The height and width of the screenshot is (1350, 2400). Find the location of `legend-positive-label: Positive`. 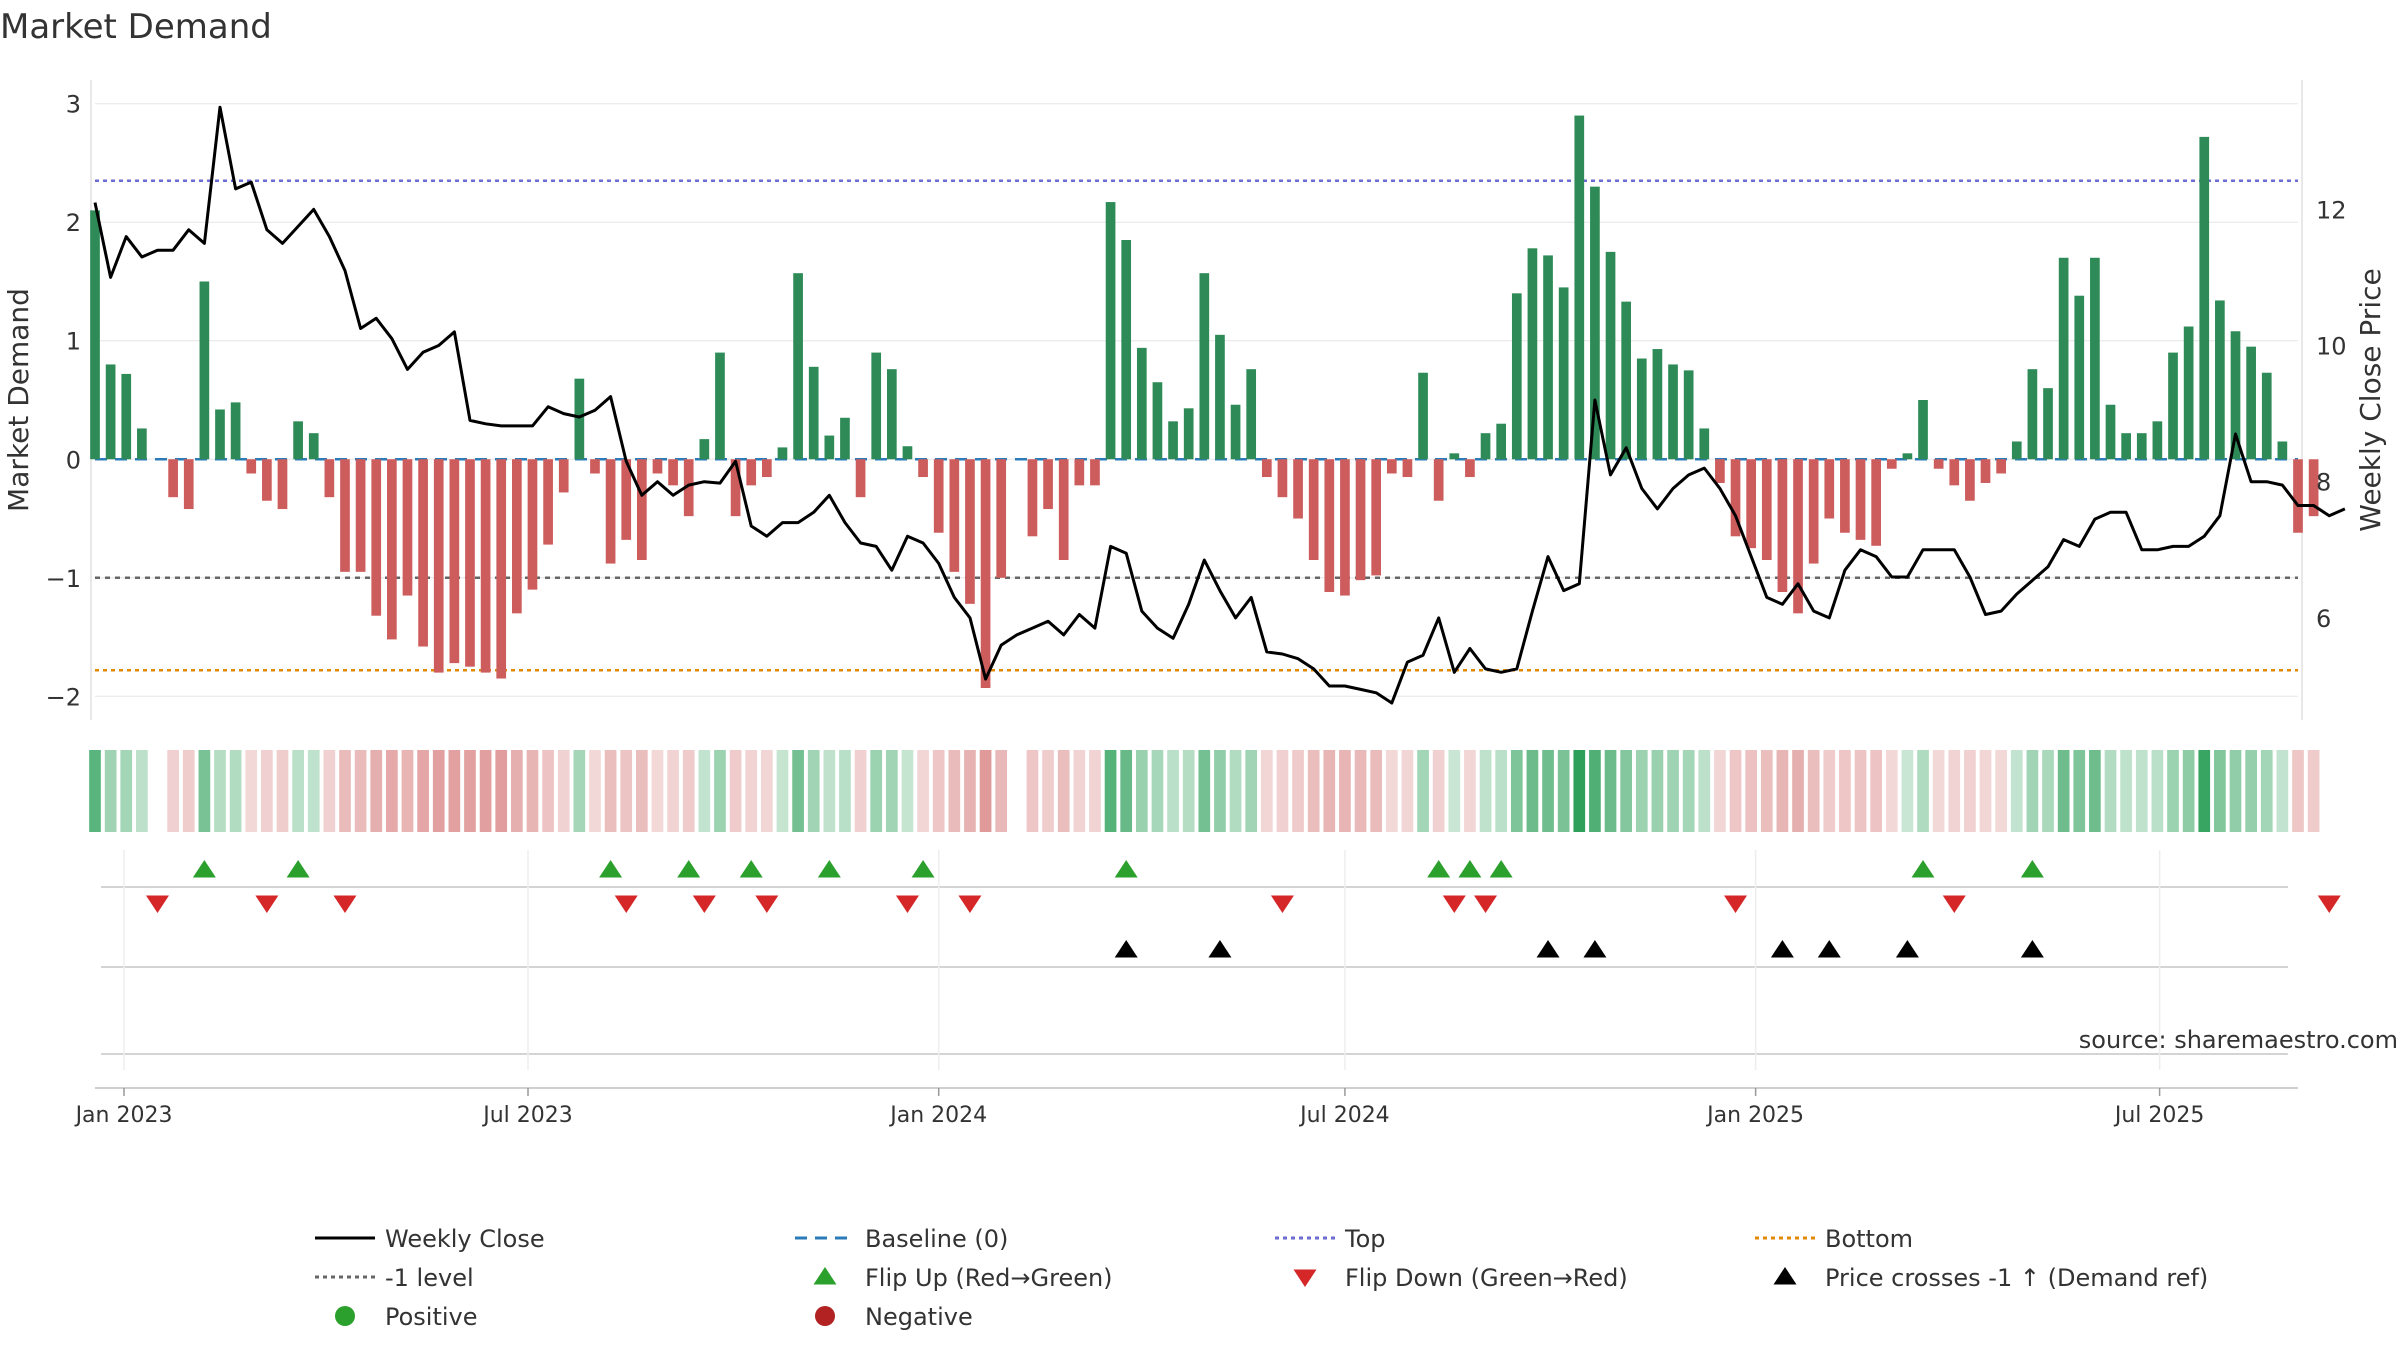

legend-positive-label: Positive is located at coordinates (431, 1317).